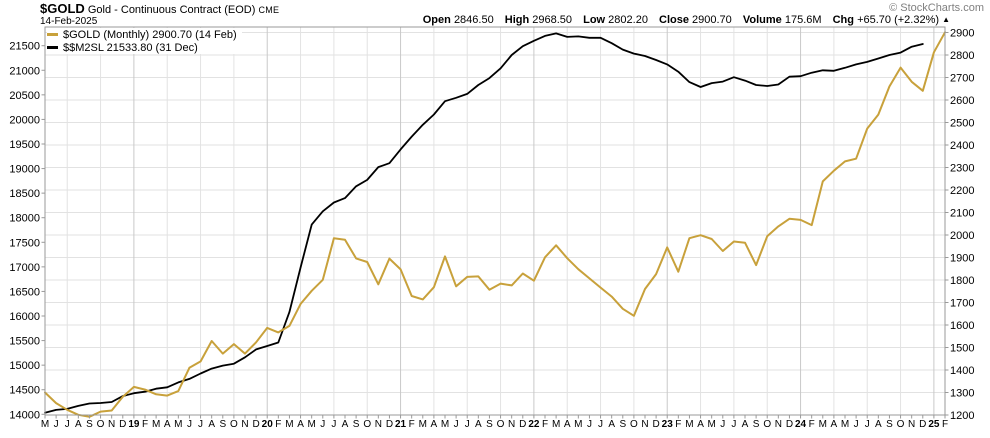  I want to click on chart-date: 14-Feb-2025, so click(69, 21).